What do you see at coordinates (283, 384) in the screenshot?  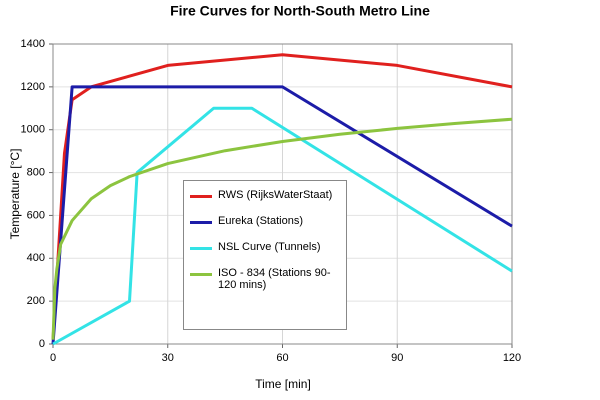 I see `x-axis-label: Time [min]` at bounding box center [283, 384].